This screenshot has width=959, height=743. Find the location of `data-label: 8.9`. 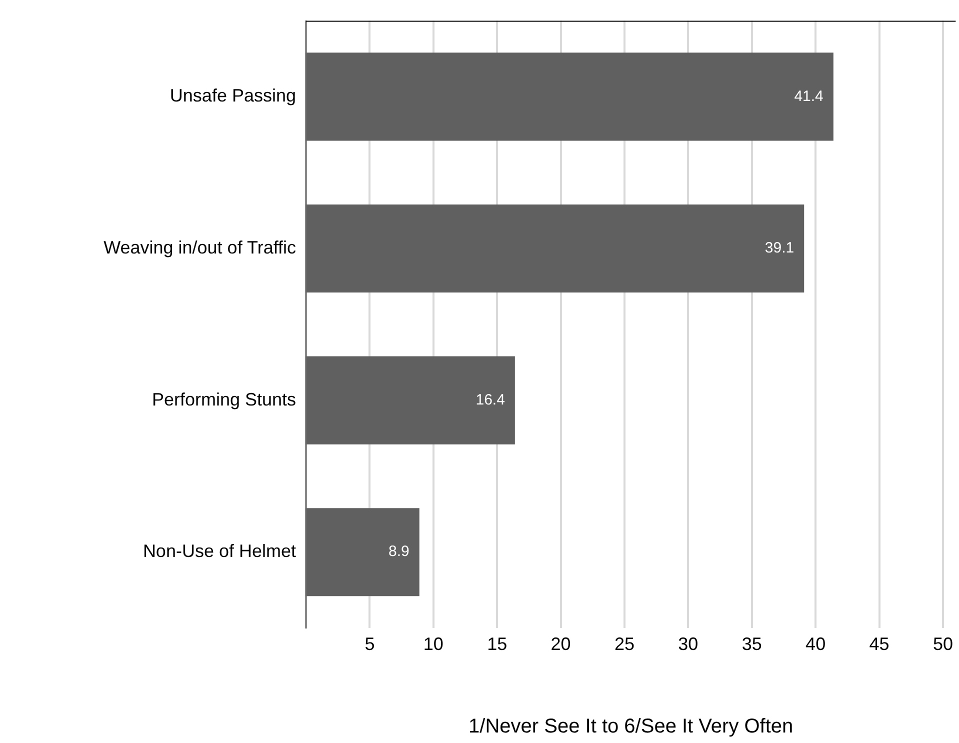

data-label: 8.9 is located at coordinates (399, 551).